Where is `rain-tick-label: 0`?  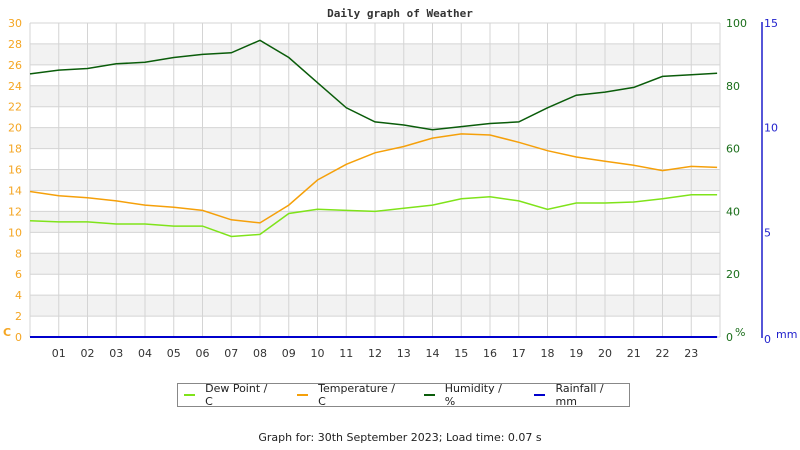 rain-tick-label: 0 is located at coordinates (767, 339).